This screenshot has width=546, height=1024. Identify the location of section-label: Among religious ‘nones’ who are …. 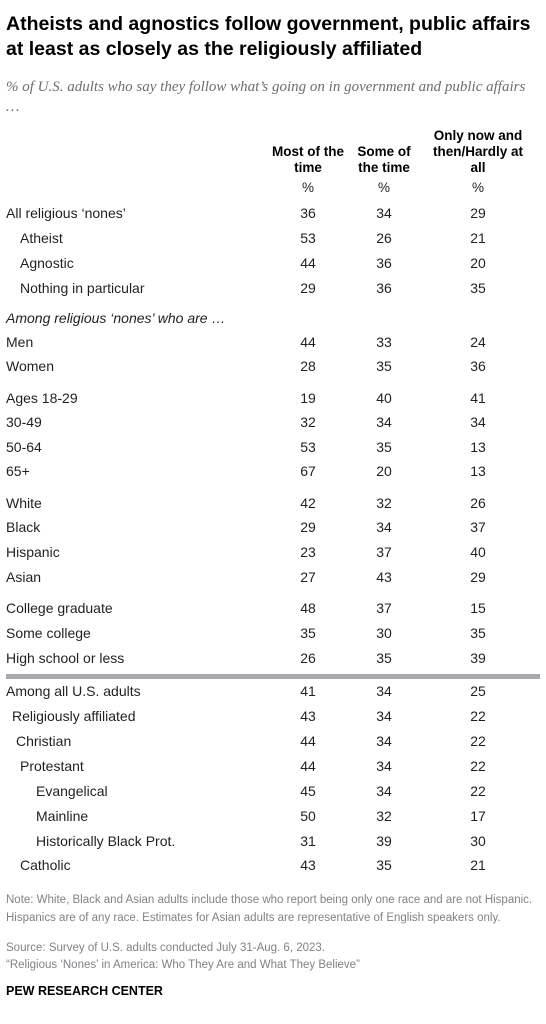
(116, 318).